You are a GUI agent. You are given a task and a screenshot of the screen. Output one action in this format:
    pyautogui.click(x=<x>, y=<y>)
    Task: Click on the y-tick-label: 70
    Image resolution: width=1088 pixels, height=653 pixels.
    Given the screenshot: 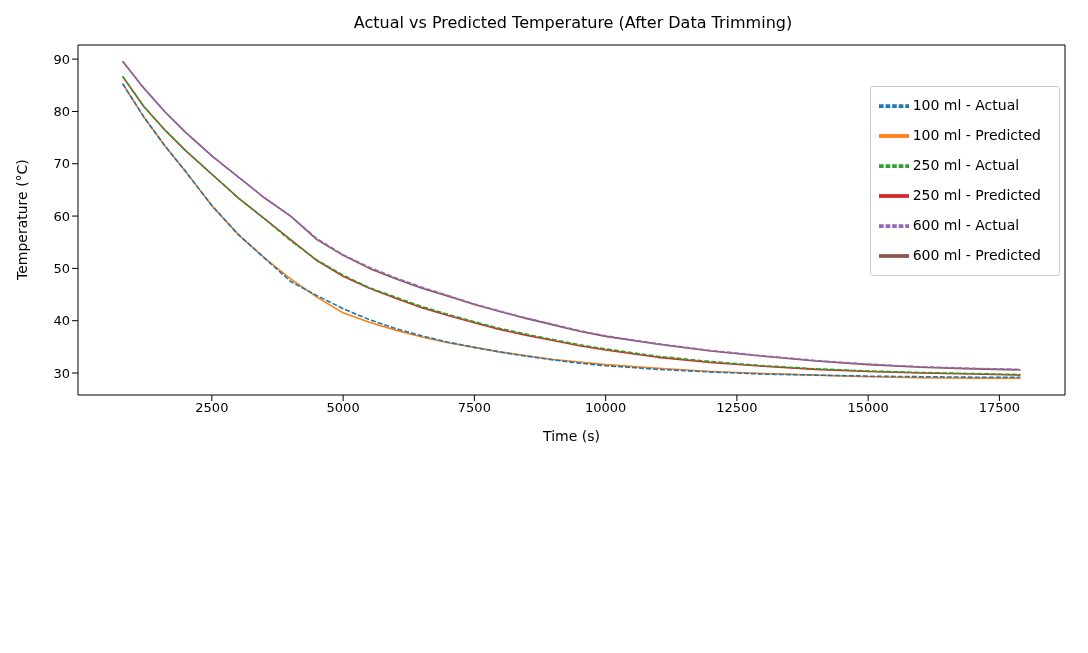 What is the action you would take?
    pyautogui.click(x=61, y=164)
    